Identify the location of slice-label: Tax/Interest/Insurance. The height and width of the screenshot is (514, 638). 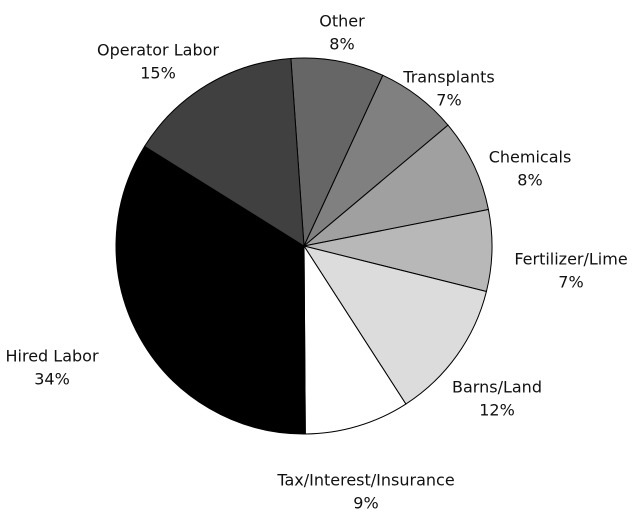
(365, 480).